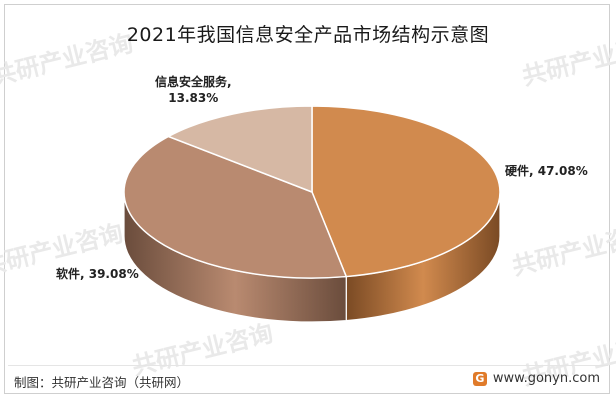 The height and width of the screenshot is (400, 616). I want to click on data-label-service-value: 13.83%, so click(193, 98).